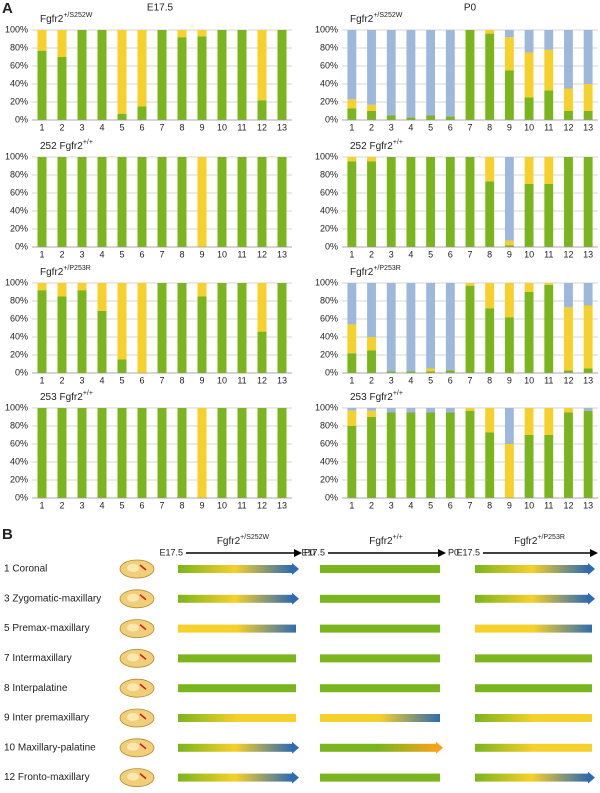  Describe the element at coordinates (442, 553) in the screenshot. I see `arrow-head` at that location.